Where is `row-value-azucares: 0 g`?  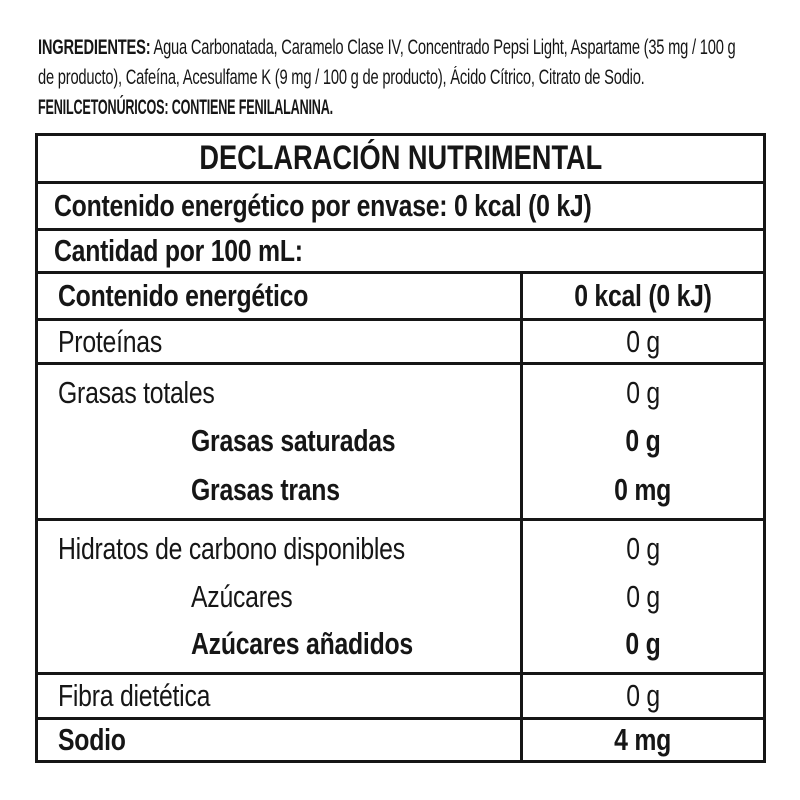 row-value-azucares: 0 g is located at coordinates (643, 597).